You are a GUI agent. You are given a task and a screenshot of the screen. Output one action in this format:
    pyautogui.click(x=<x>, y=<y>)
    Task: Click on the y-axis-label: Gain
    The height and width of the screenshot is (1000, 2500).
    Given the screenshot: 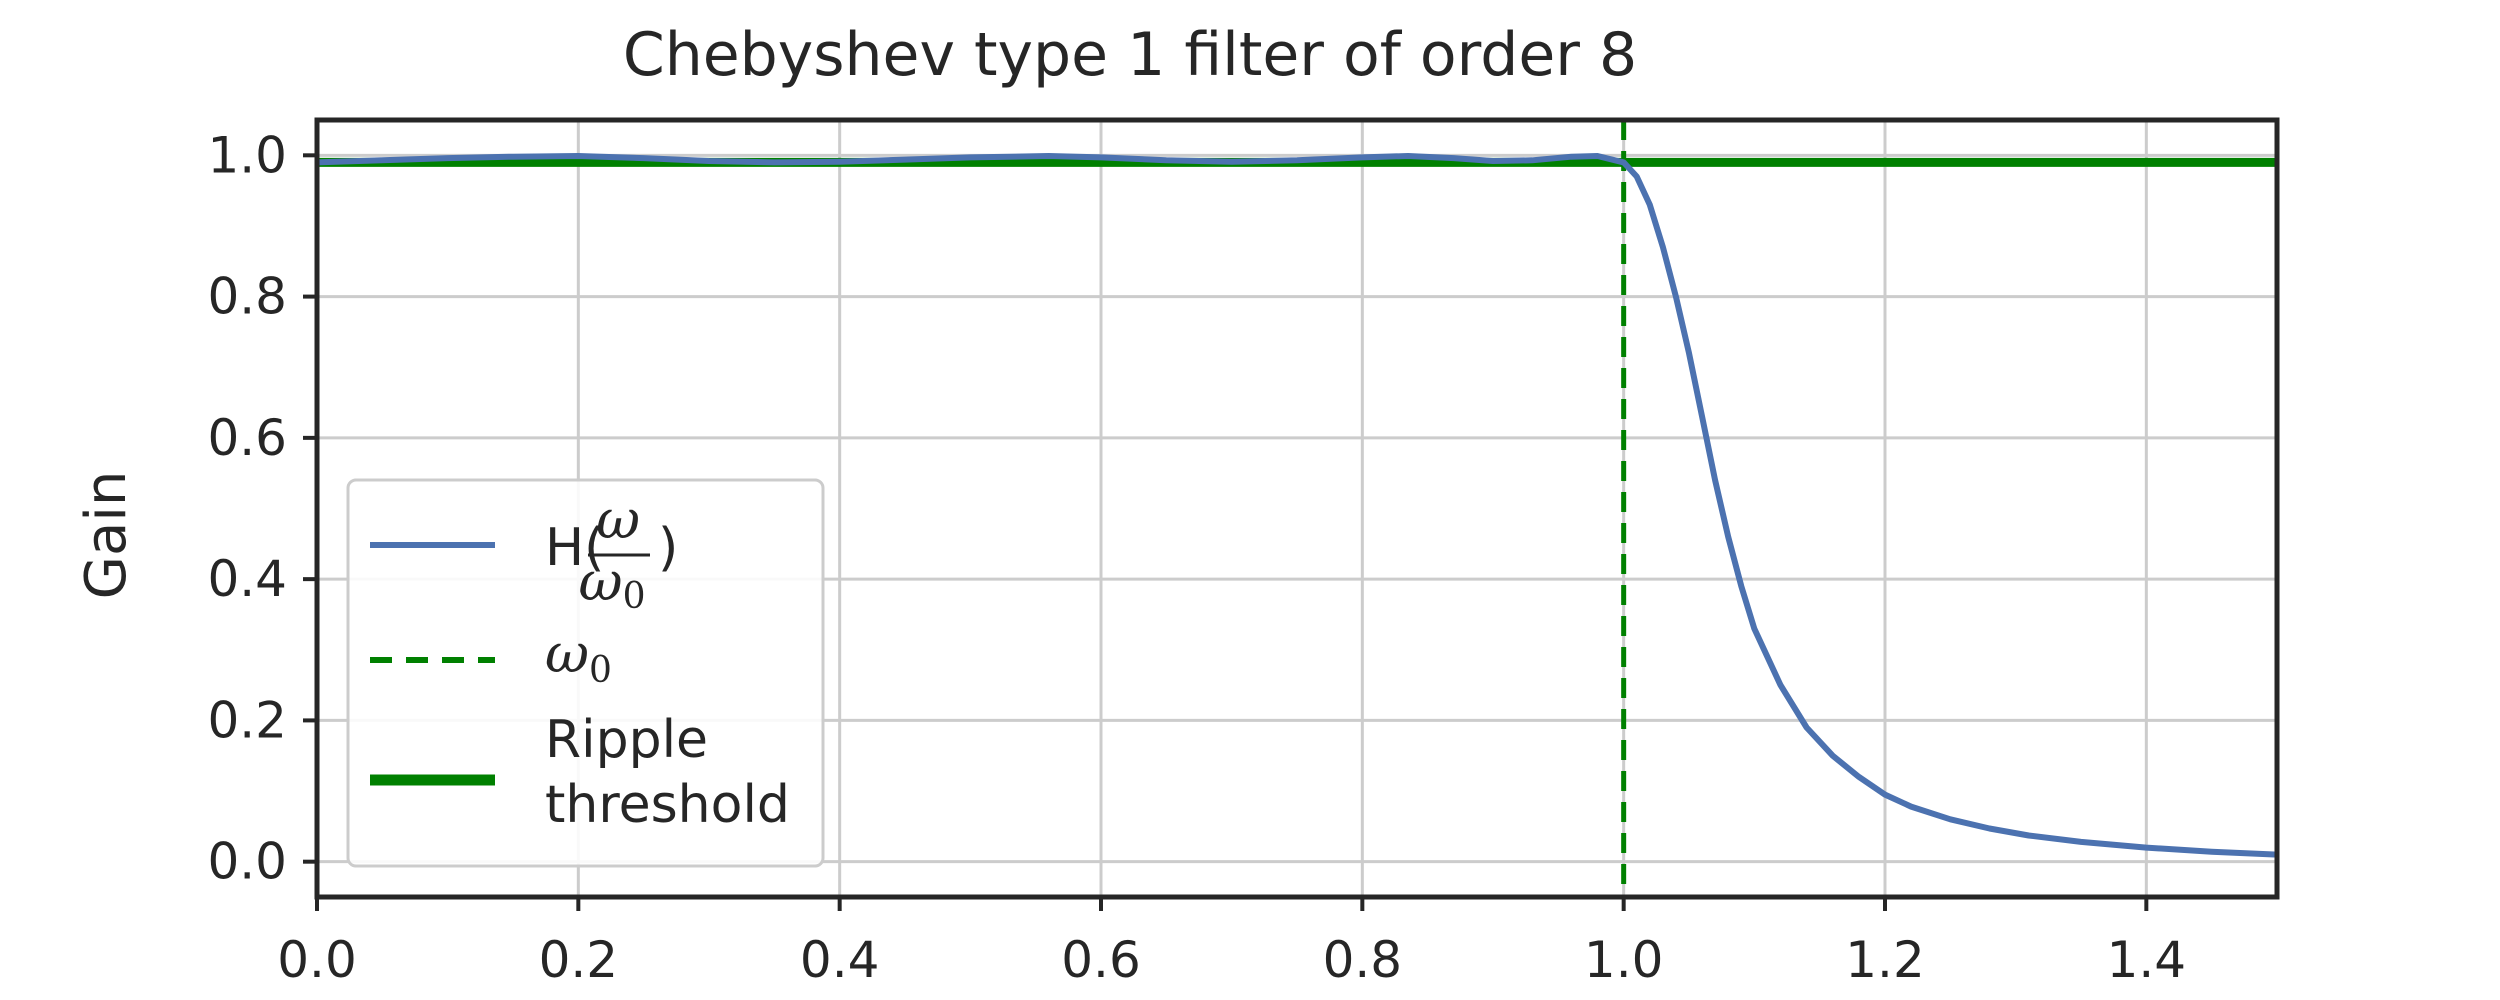 What is the action you would take?
    pyautogui.click(x=106, y=535)
    